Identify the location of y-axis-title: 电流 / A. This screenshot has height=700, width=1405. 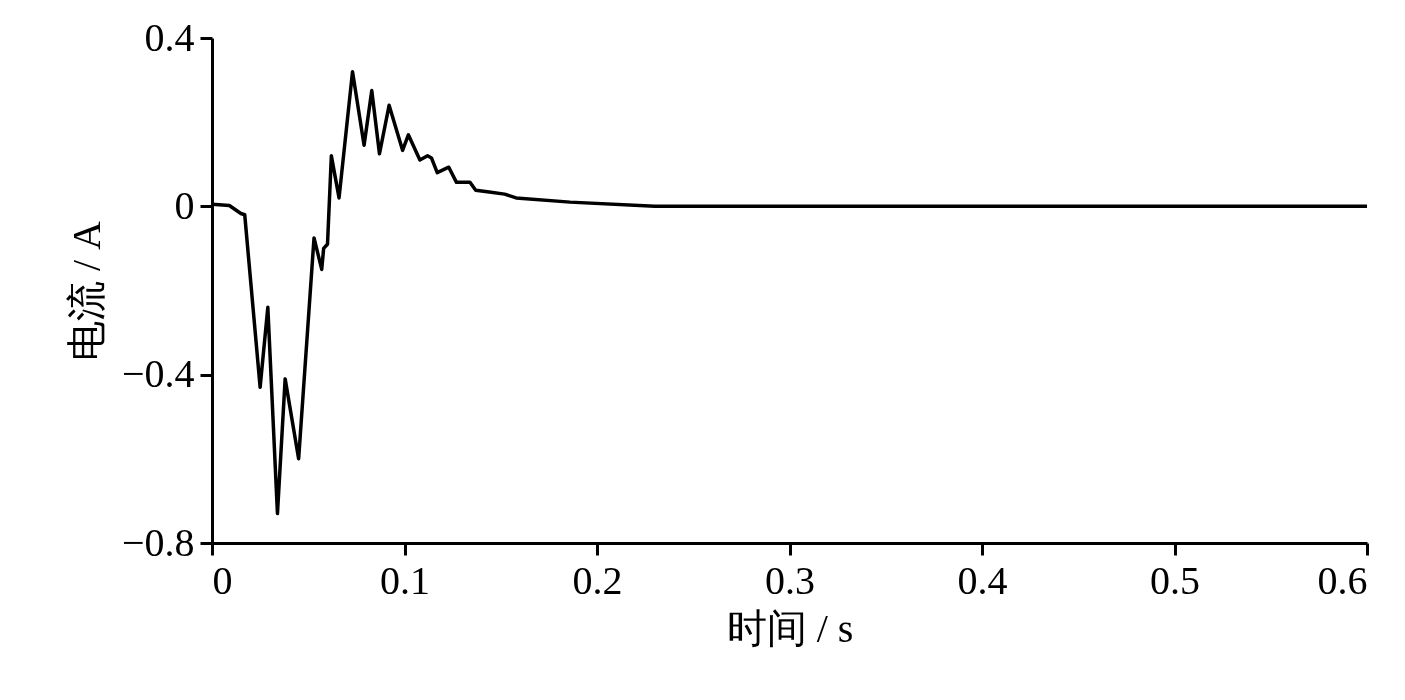
(86, 290).